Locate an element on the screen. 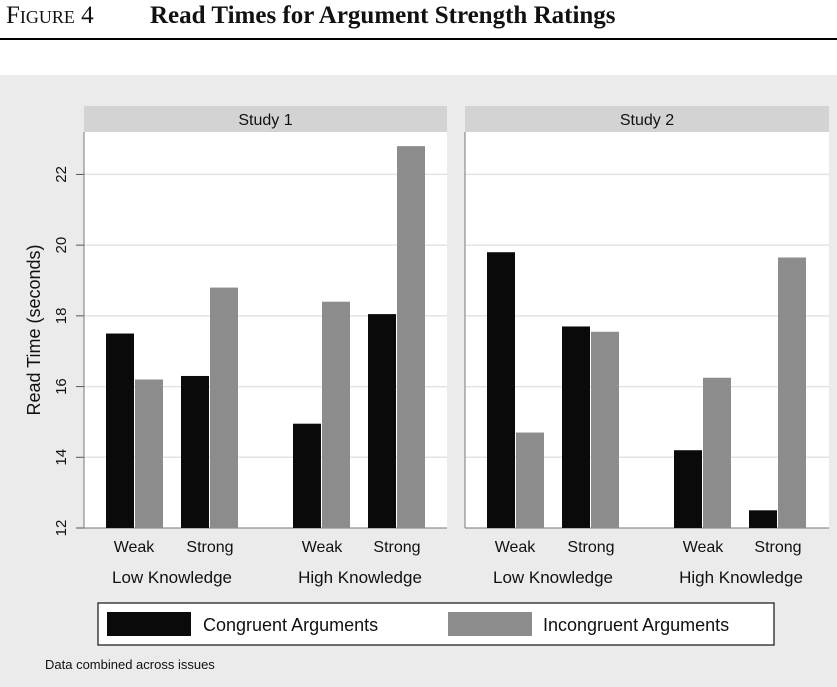  legend-label-incongruent: Incongruent Arguments is located at coordinates (636, 625).